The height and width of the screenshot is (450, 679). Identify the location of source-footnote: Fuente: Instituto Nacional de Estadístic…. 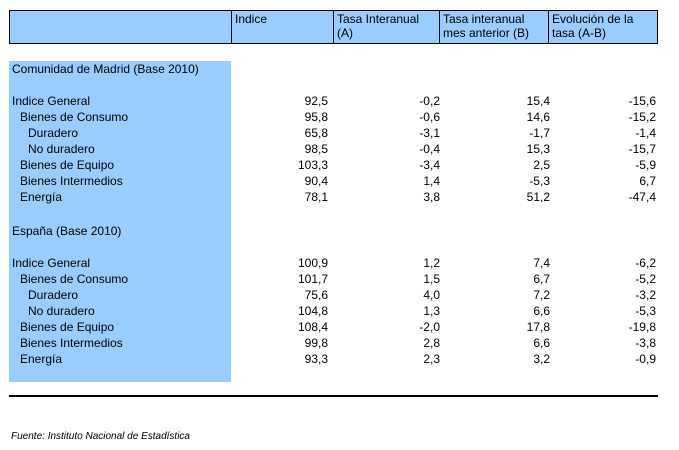
(100, 436).